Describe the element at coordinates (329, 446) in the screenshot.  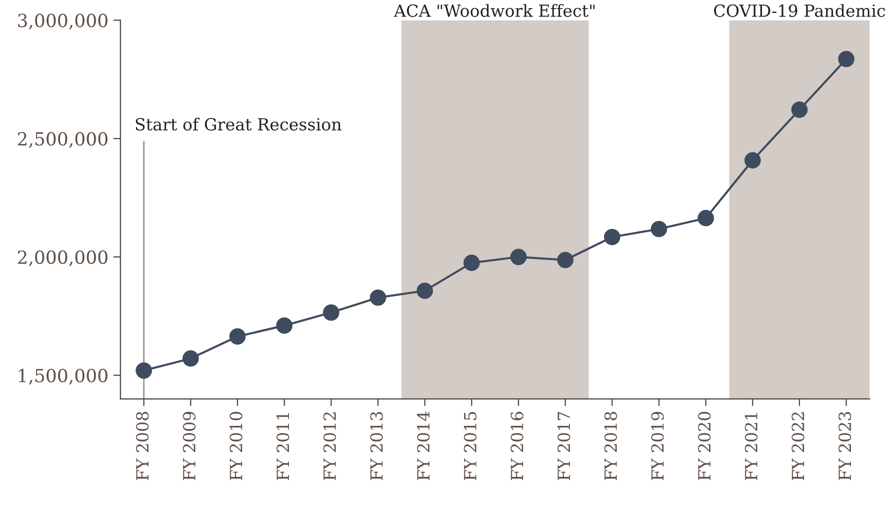
I see `x-tick-label: FY 2012` at that location.